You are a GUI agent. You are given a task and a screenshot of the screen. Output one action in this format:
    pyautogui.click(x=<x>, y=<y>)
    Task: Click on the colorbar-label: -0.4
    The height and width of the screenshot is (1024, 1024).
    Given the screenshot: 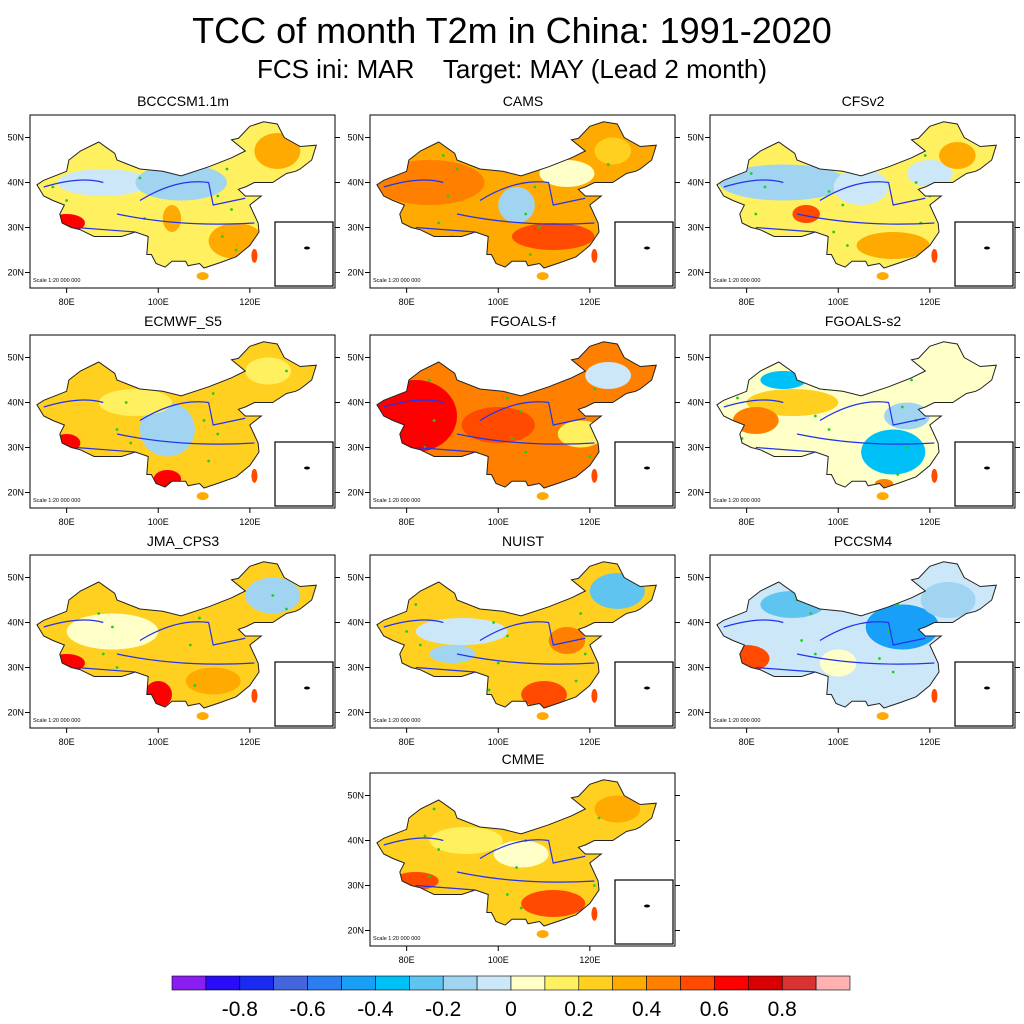 What is the action you would take?
    pyautogui.click(x=375, y=1009)
    